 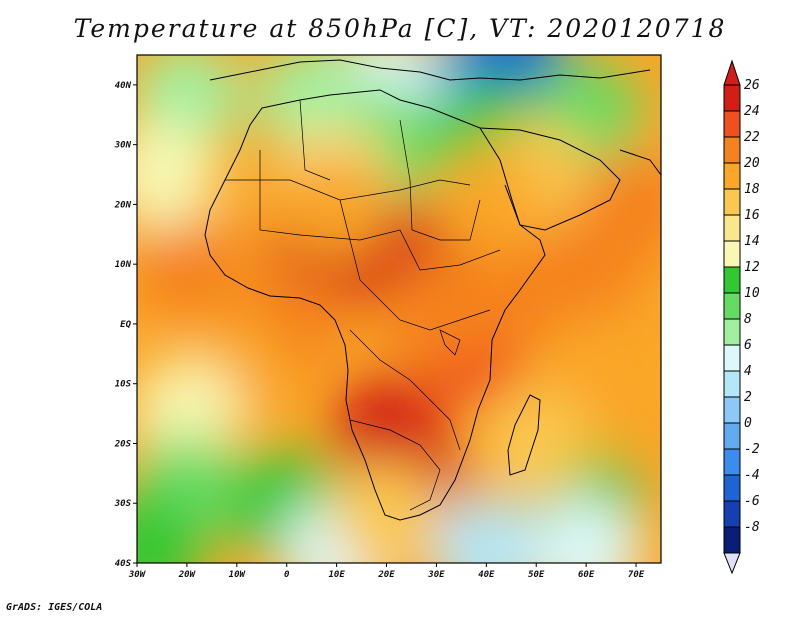 I want to click on lat-tick-label: 30S, so click(x=123, y=504).